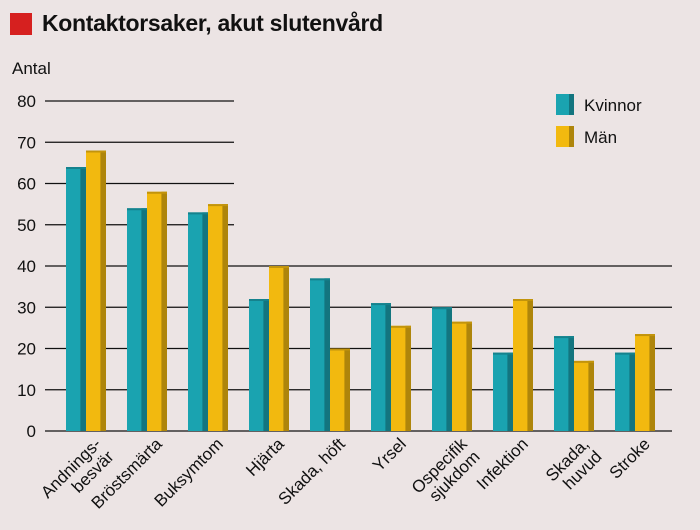 The image size is (700, 530). Describe the element at coordinates (613, 105) in the screenshot. I see `legend-label: Kvinnor` at that location.